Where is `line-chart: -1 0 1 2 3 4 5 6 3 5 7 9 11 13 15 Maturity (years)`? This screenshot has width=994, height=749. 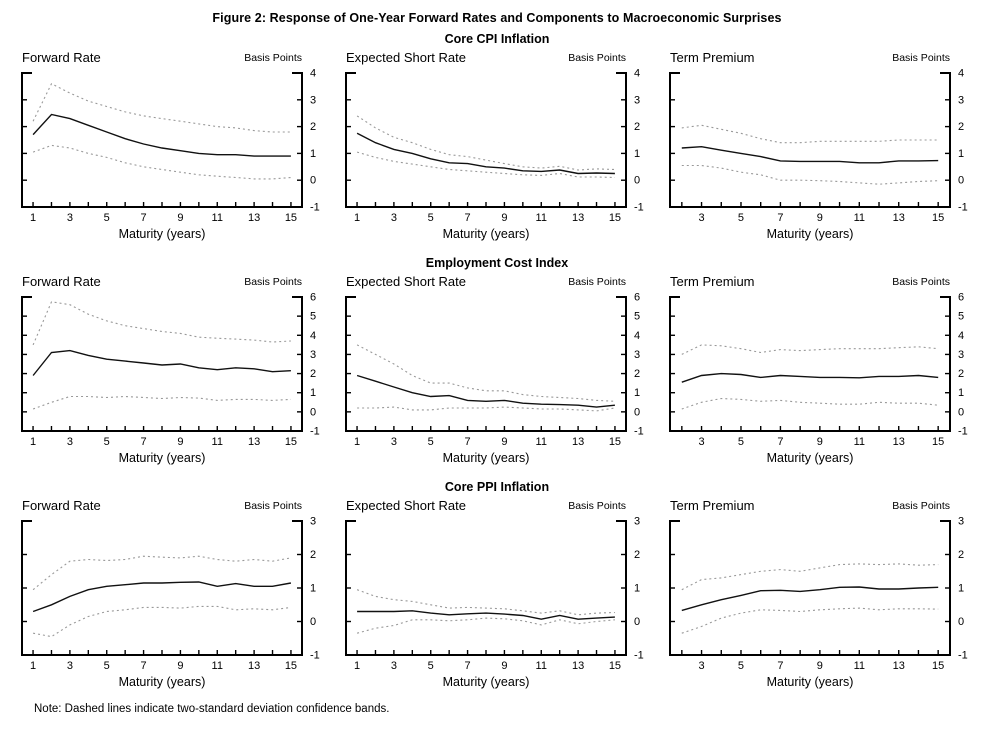
line-chart: -1 0 1 2 3 4 5 6 3 5 7 9 11 13 15 Maturity (years) is located at coordinates (818, 378).